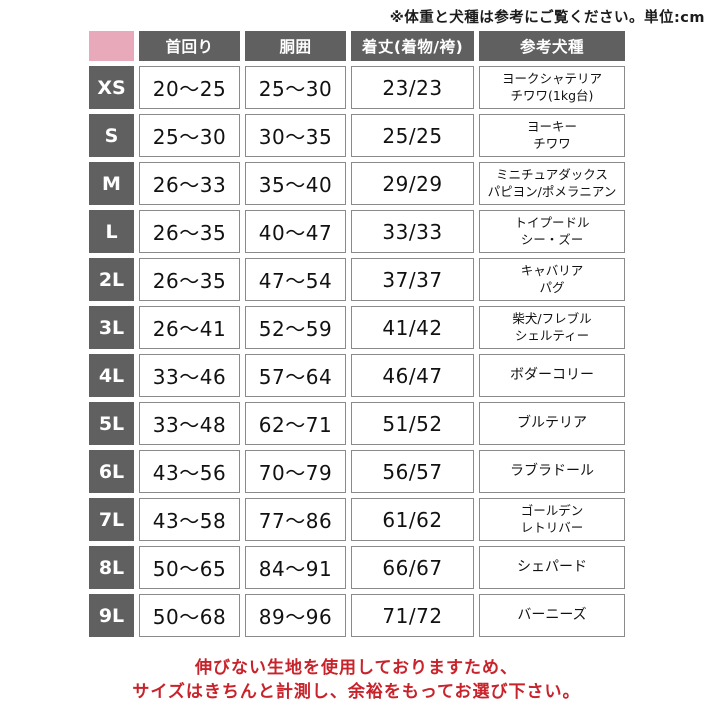  Describe the element at coordinates (189, 375) in the screenshot. I see `neck-cell: 33〜46` at that location.